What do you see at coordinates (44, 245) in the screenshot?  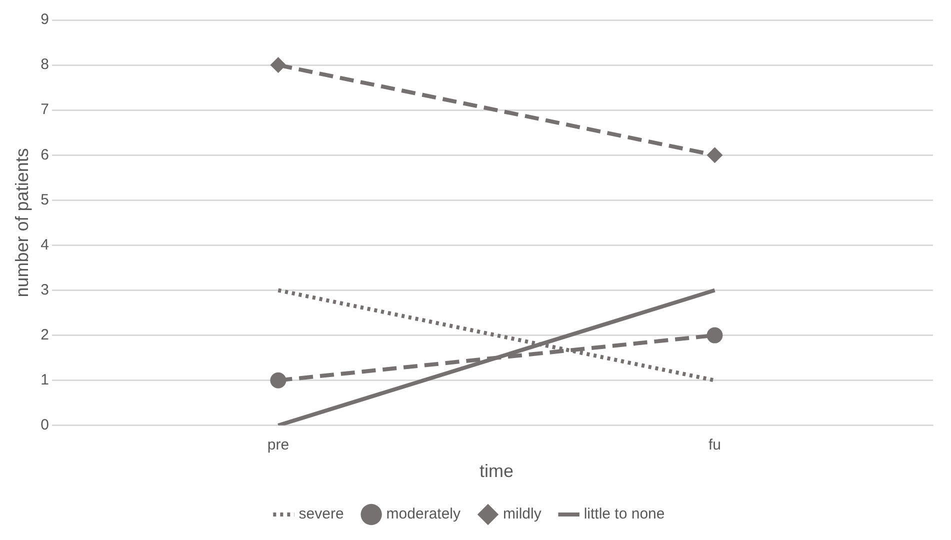 I see `y-tick-label: 4` at bounding box center [44, 245].